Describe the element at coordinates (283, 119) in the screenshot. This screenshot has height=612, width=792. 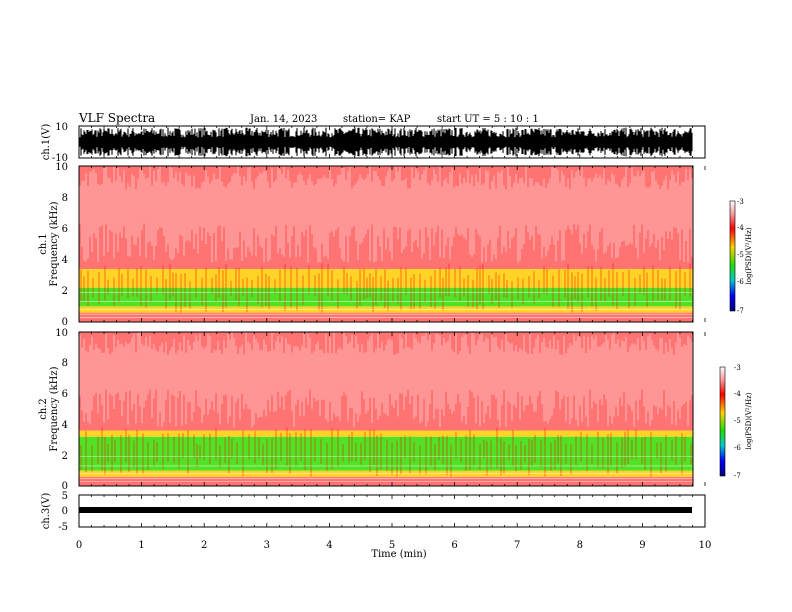
I see `header-date: Jan. 14, 2023` at that location.